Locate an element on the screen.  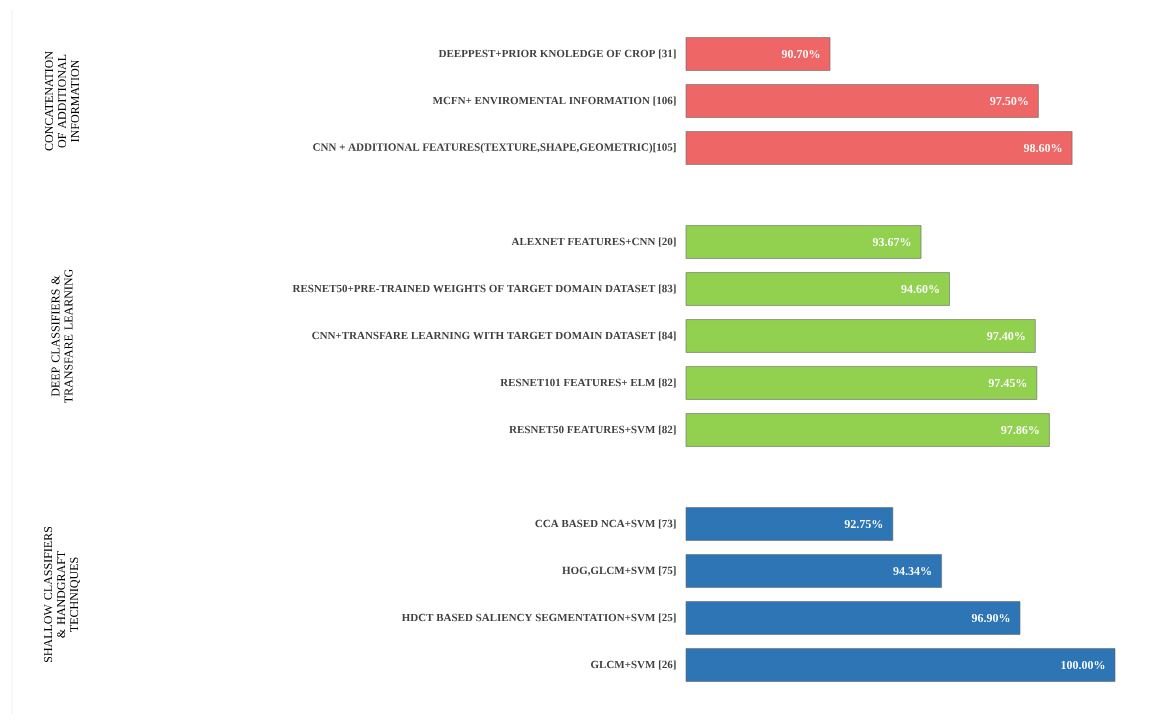
data-label: 98.60% is located at coordinates (1042, 148).